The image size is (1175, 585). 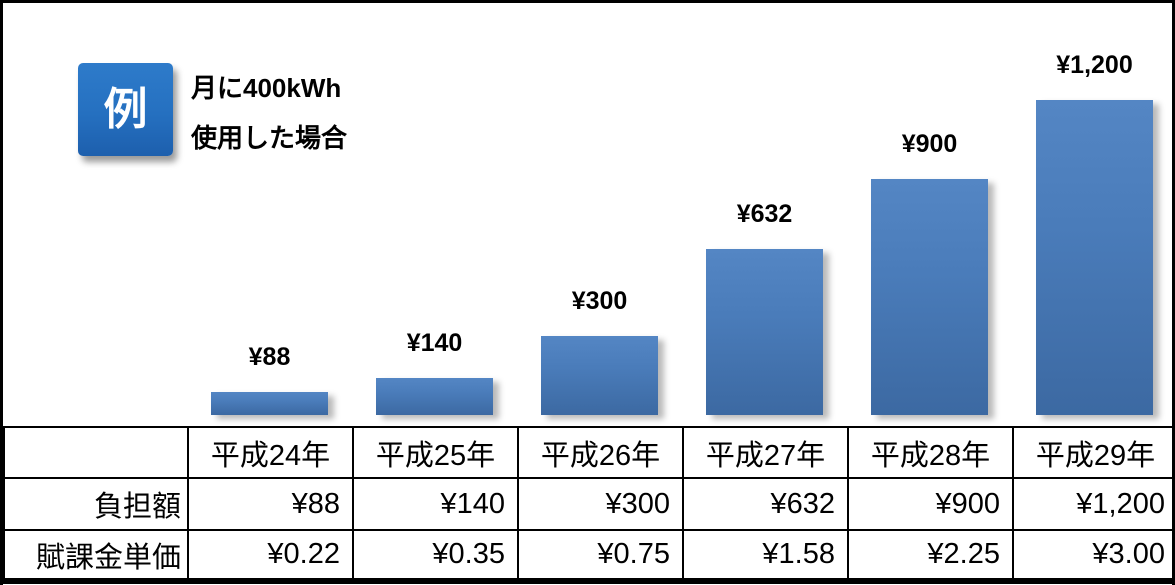 I want to click on example-badge-label: 例, so click(x=125, y=109).